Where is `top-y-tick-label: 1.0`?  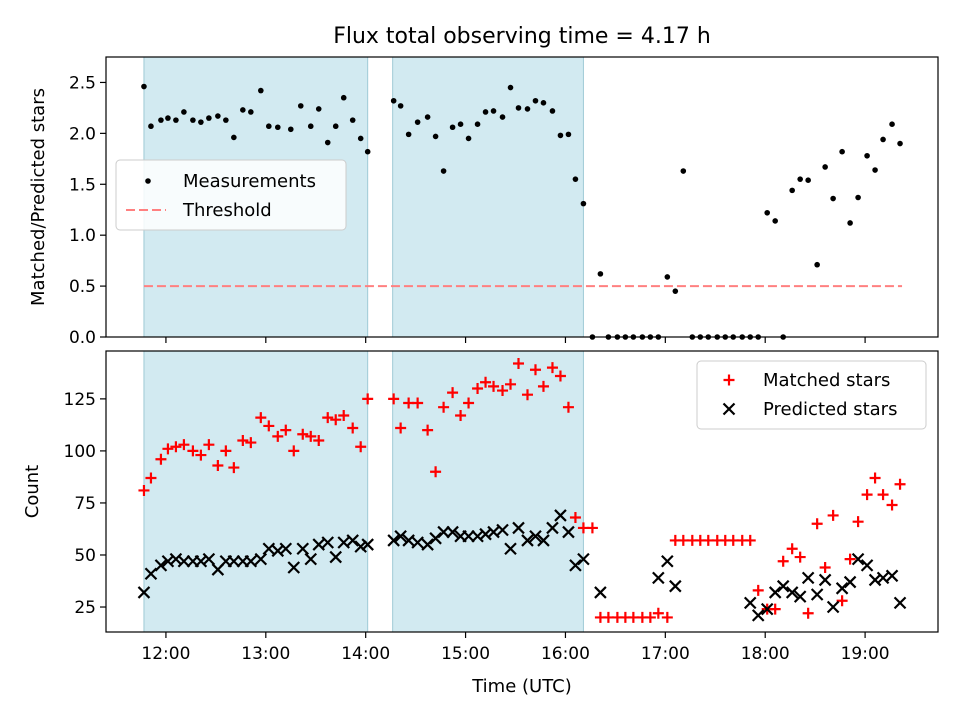
top-y-tick-label: 1.0 is located at coordinates (82, 236).